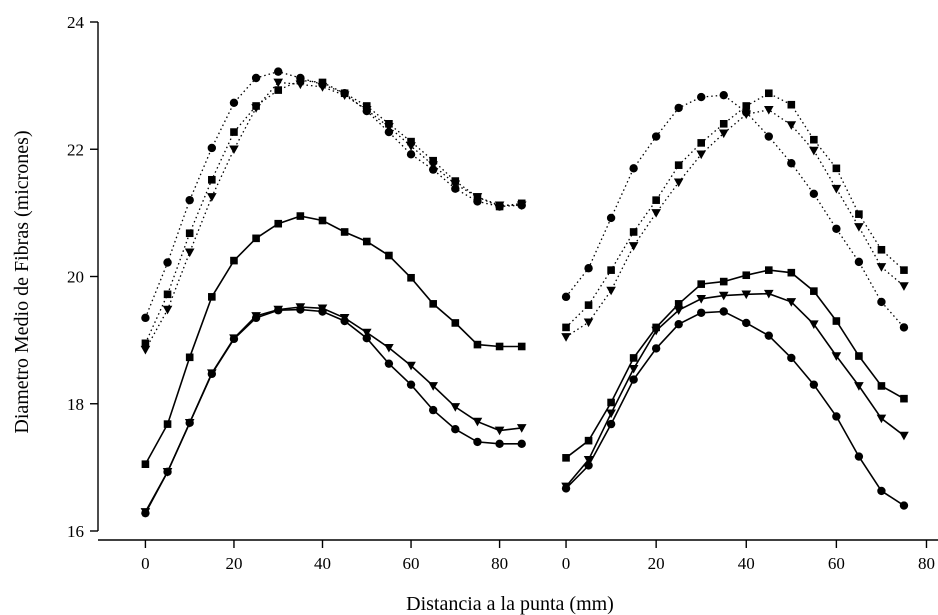 The width and height of the screenshot is (938, 615). I want to click on y-axis: 16 18 20 22 24, so click(82, 277).